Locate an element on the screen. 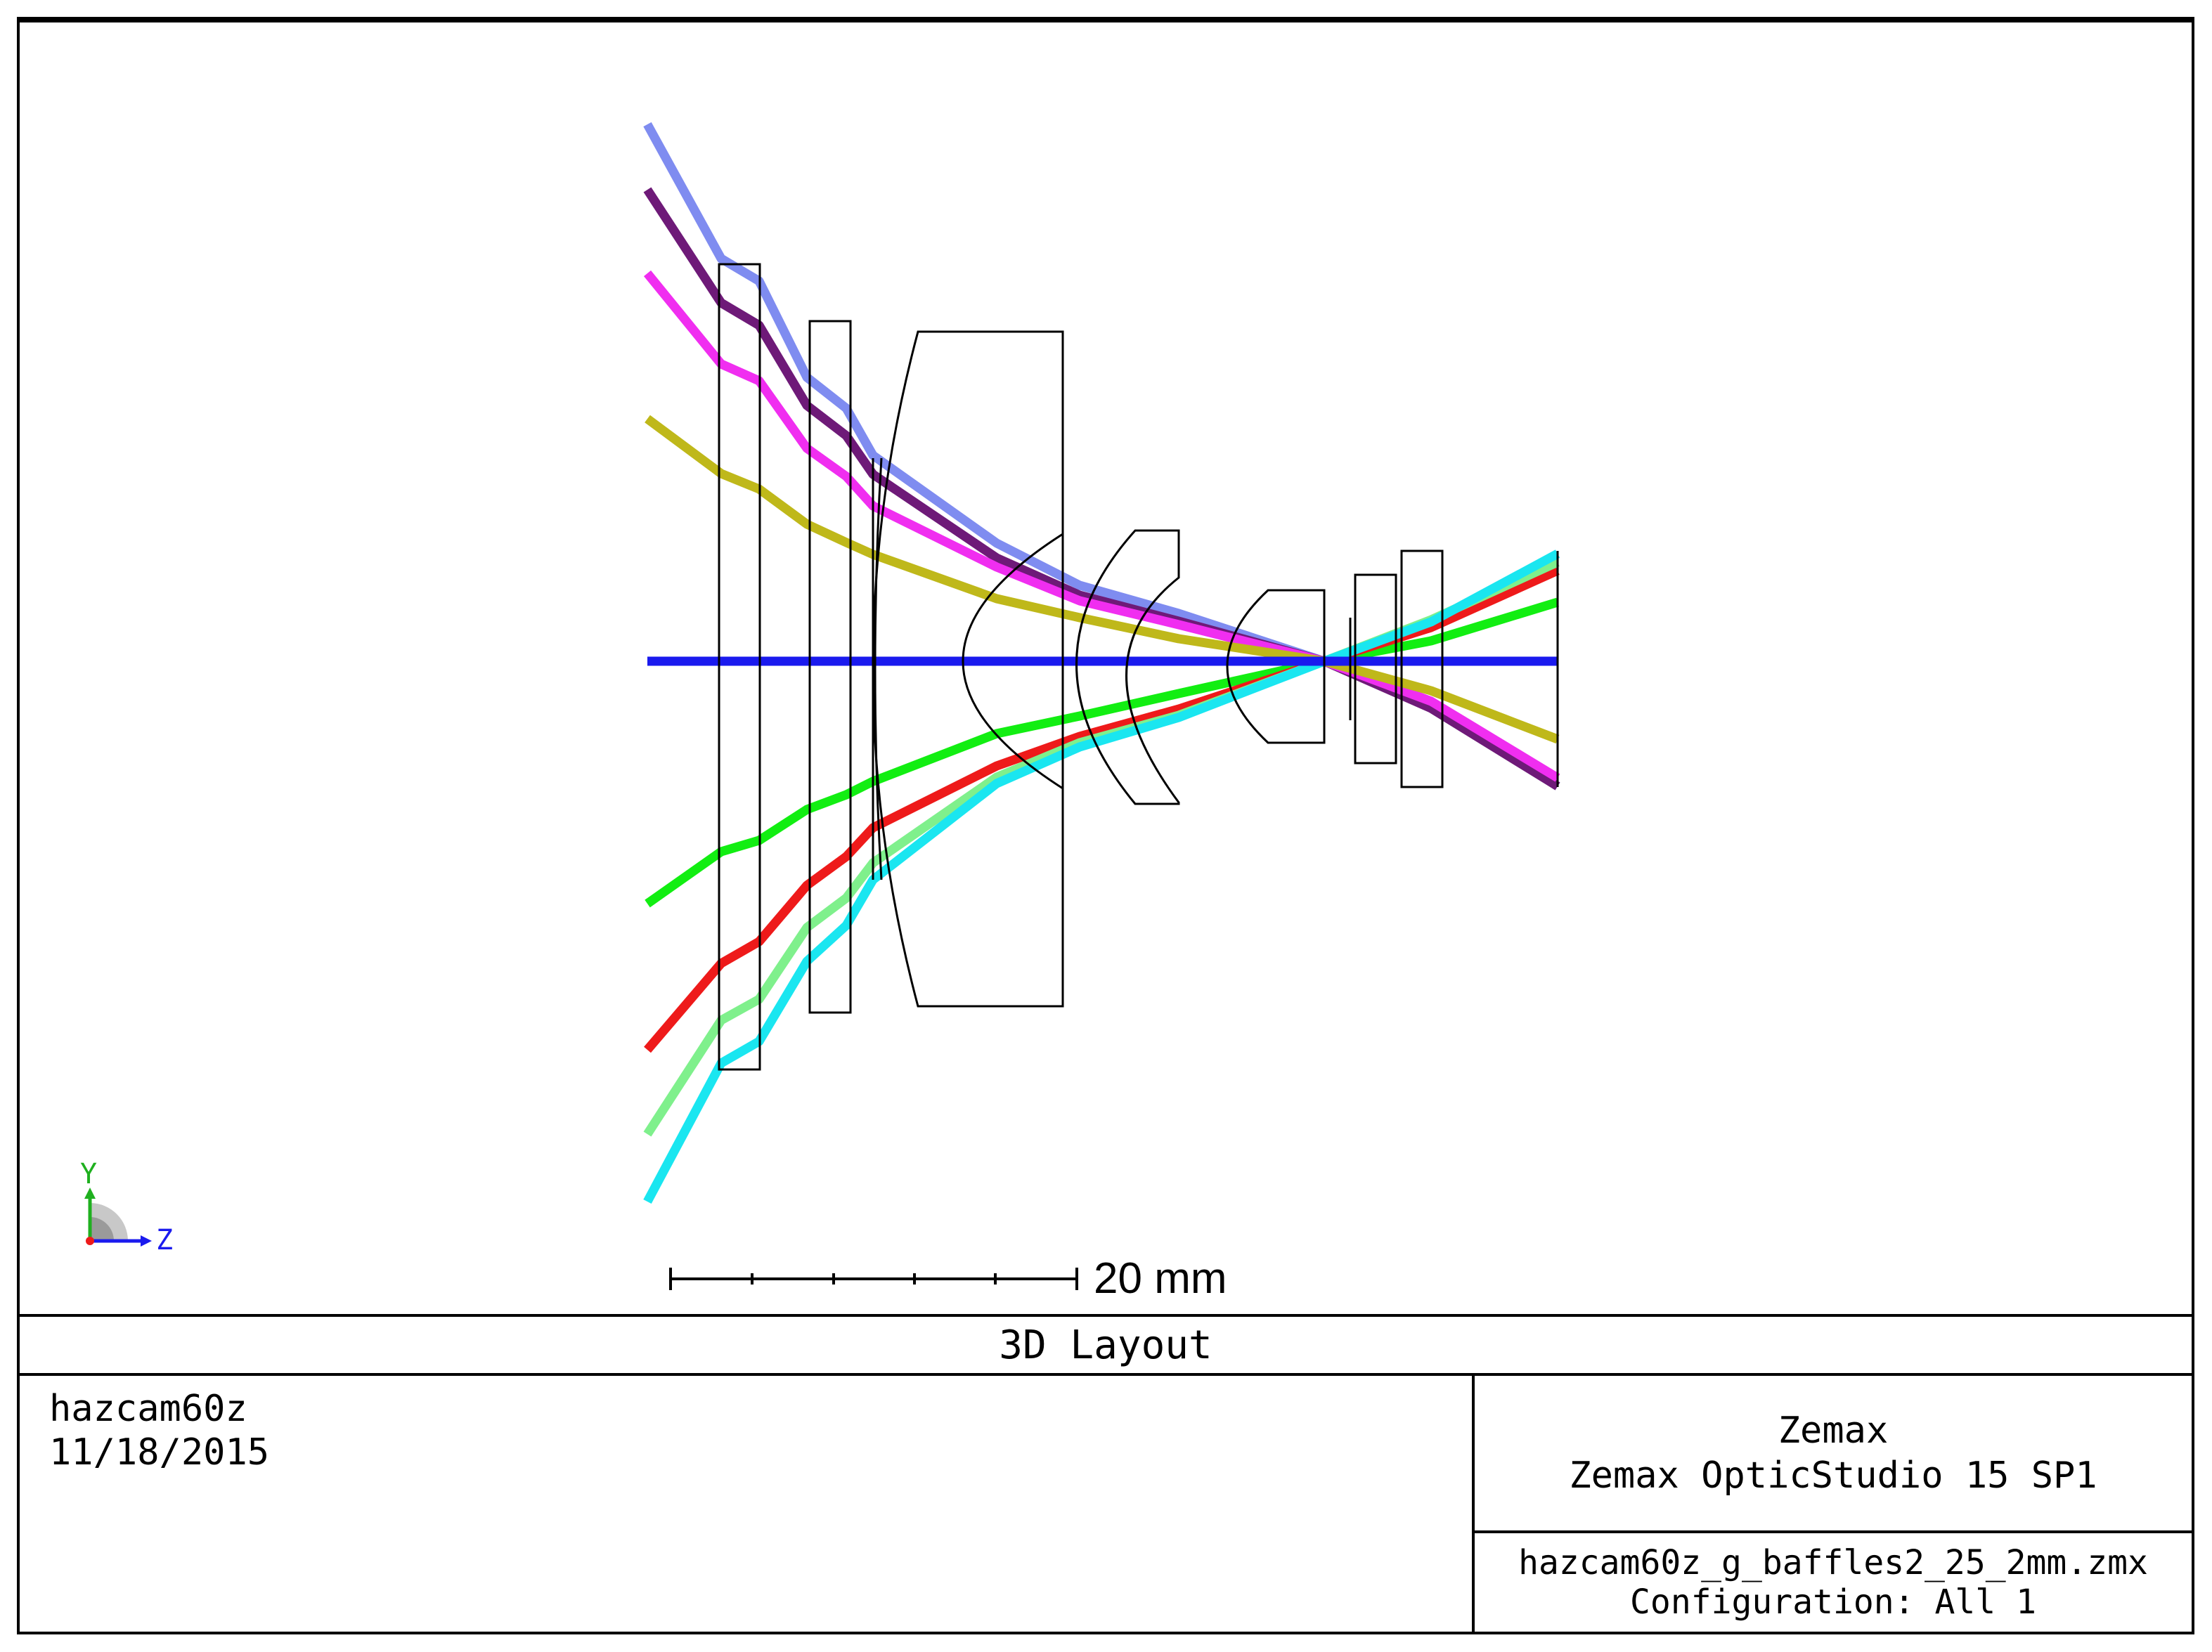 The height and width of the screenshot is (1652, 2212). file-name: hazcam60z_g_baffles2_25_2mm.zmx is located at coordinates (1833, 1562).